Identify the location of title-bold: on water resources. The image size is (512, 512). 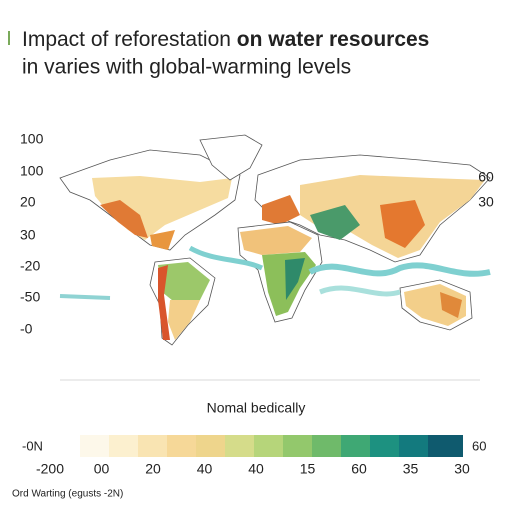
(333, 39).